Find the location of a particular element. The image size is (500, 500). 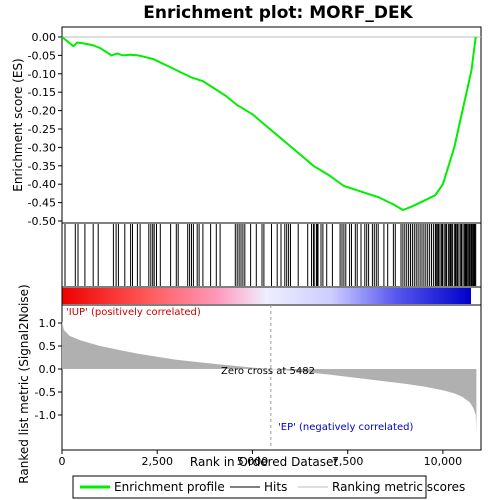

zero-cross-label: Zero cross at 5482 is located at coordinates (268, 371).